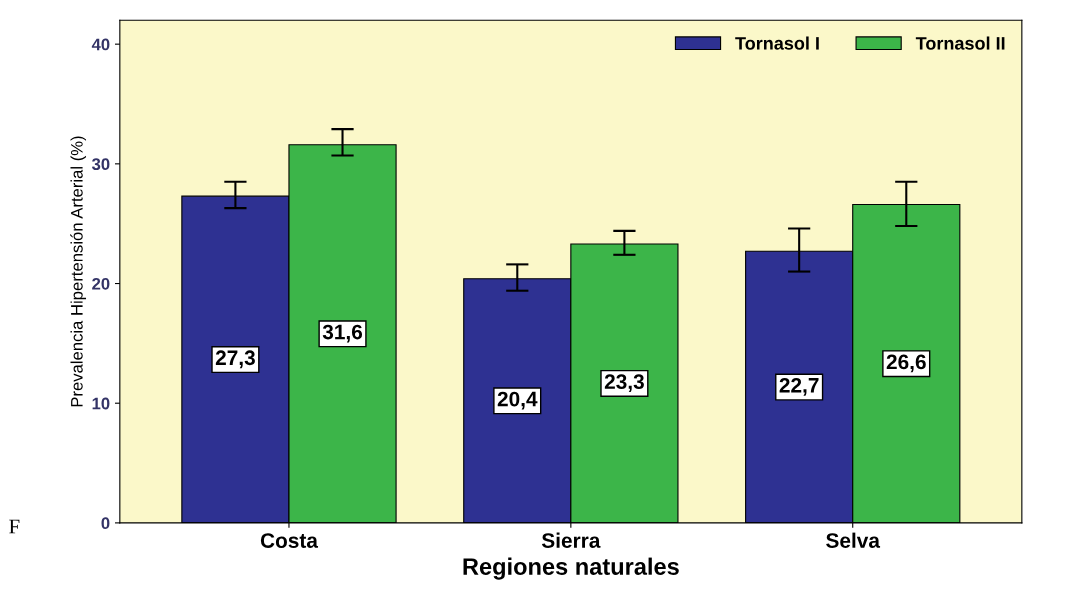 This screenshot has height=613, width=1070. I want to click on y-axis-title: Prevalencia Hipertensión Arterial (%), so click(78, 271).